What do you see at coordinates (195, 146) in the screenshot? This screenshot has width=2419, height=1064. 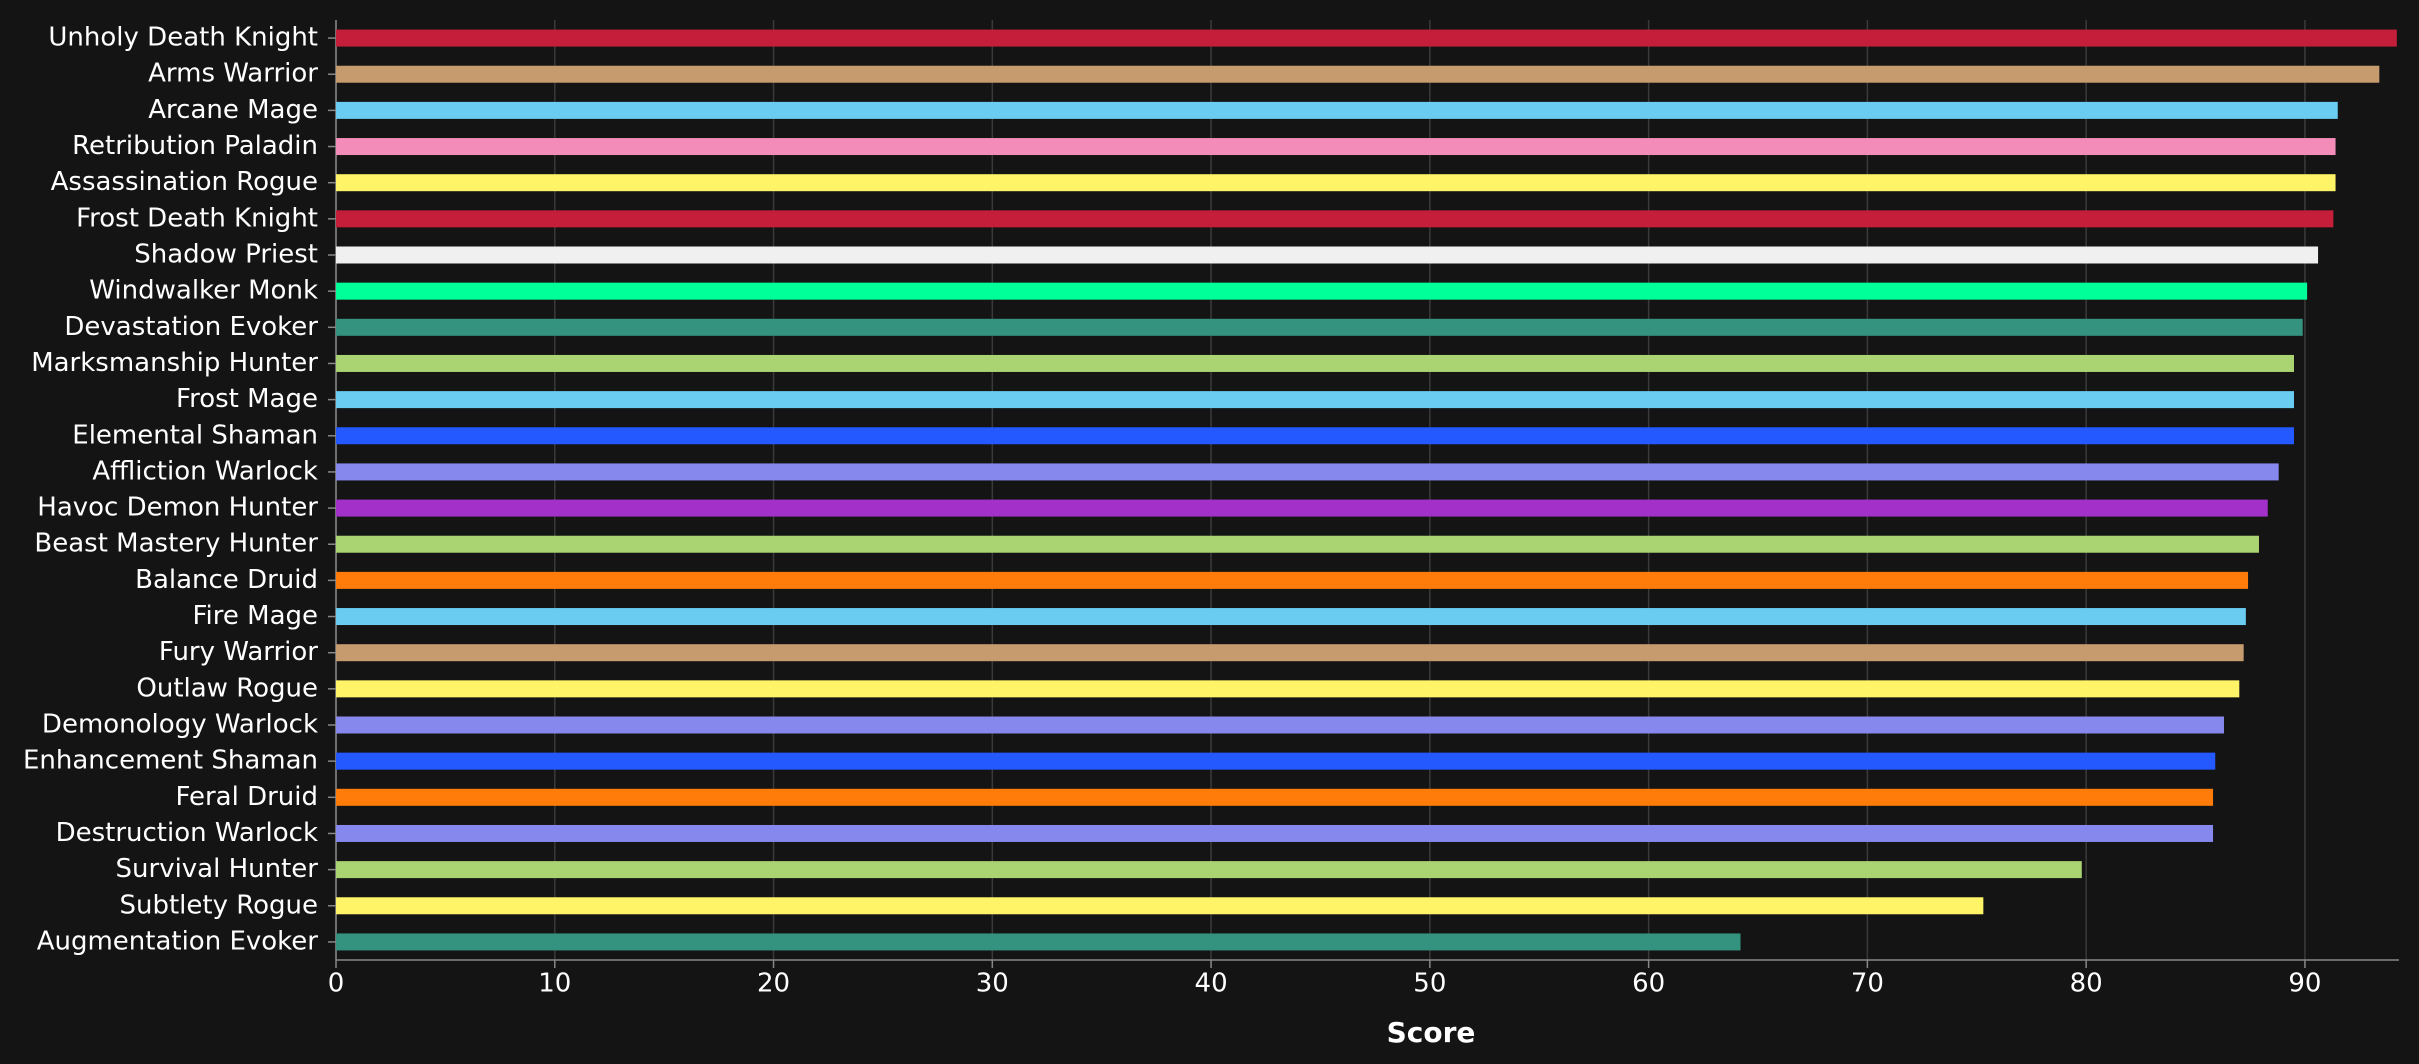 I see `y-tick-label: Retribution Paladin` at bounding box center [195, 146].